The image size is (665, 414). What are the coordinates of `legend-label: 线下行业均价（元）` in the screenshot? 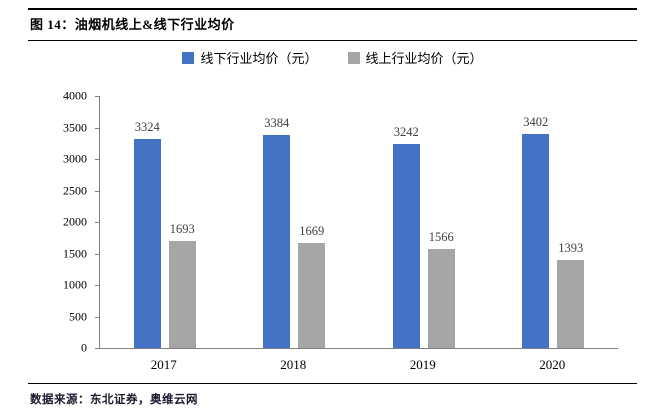 It's located at (259, 58).